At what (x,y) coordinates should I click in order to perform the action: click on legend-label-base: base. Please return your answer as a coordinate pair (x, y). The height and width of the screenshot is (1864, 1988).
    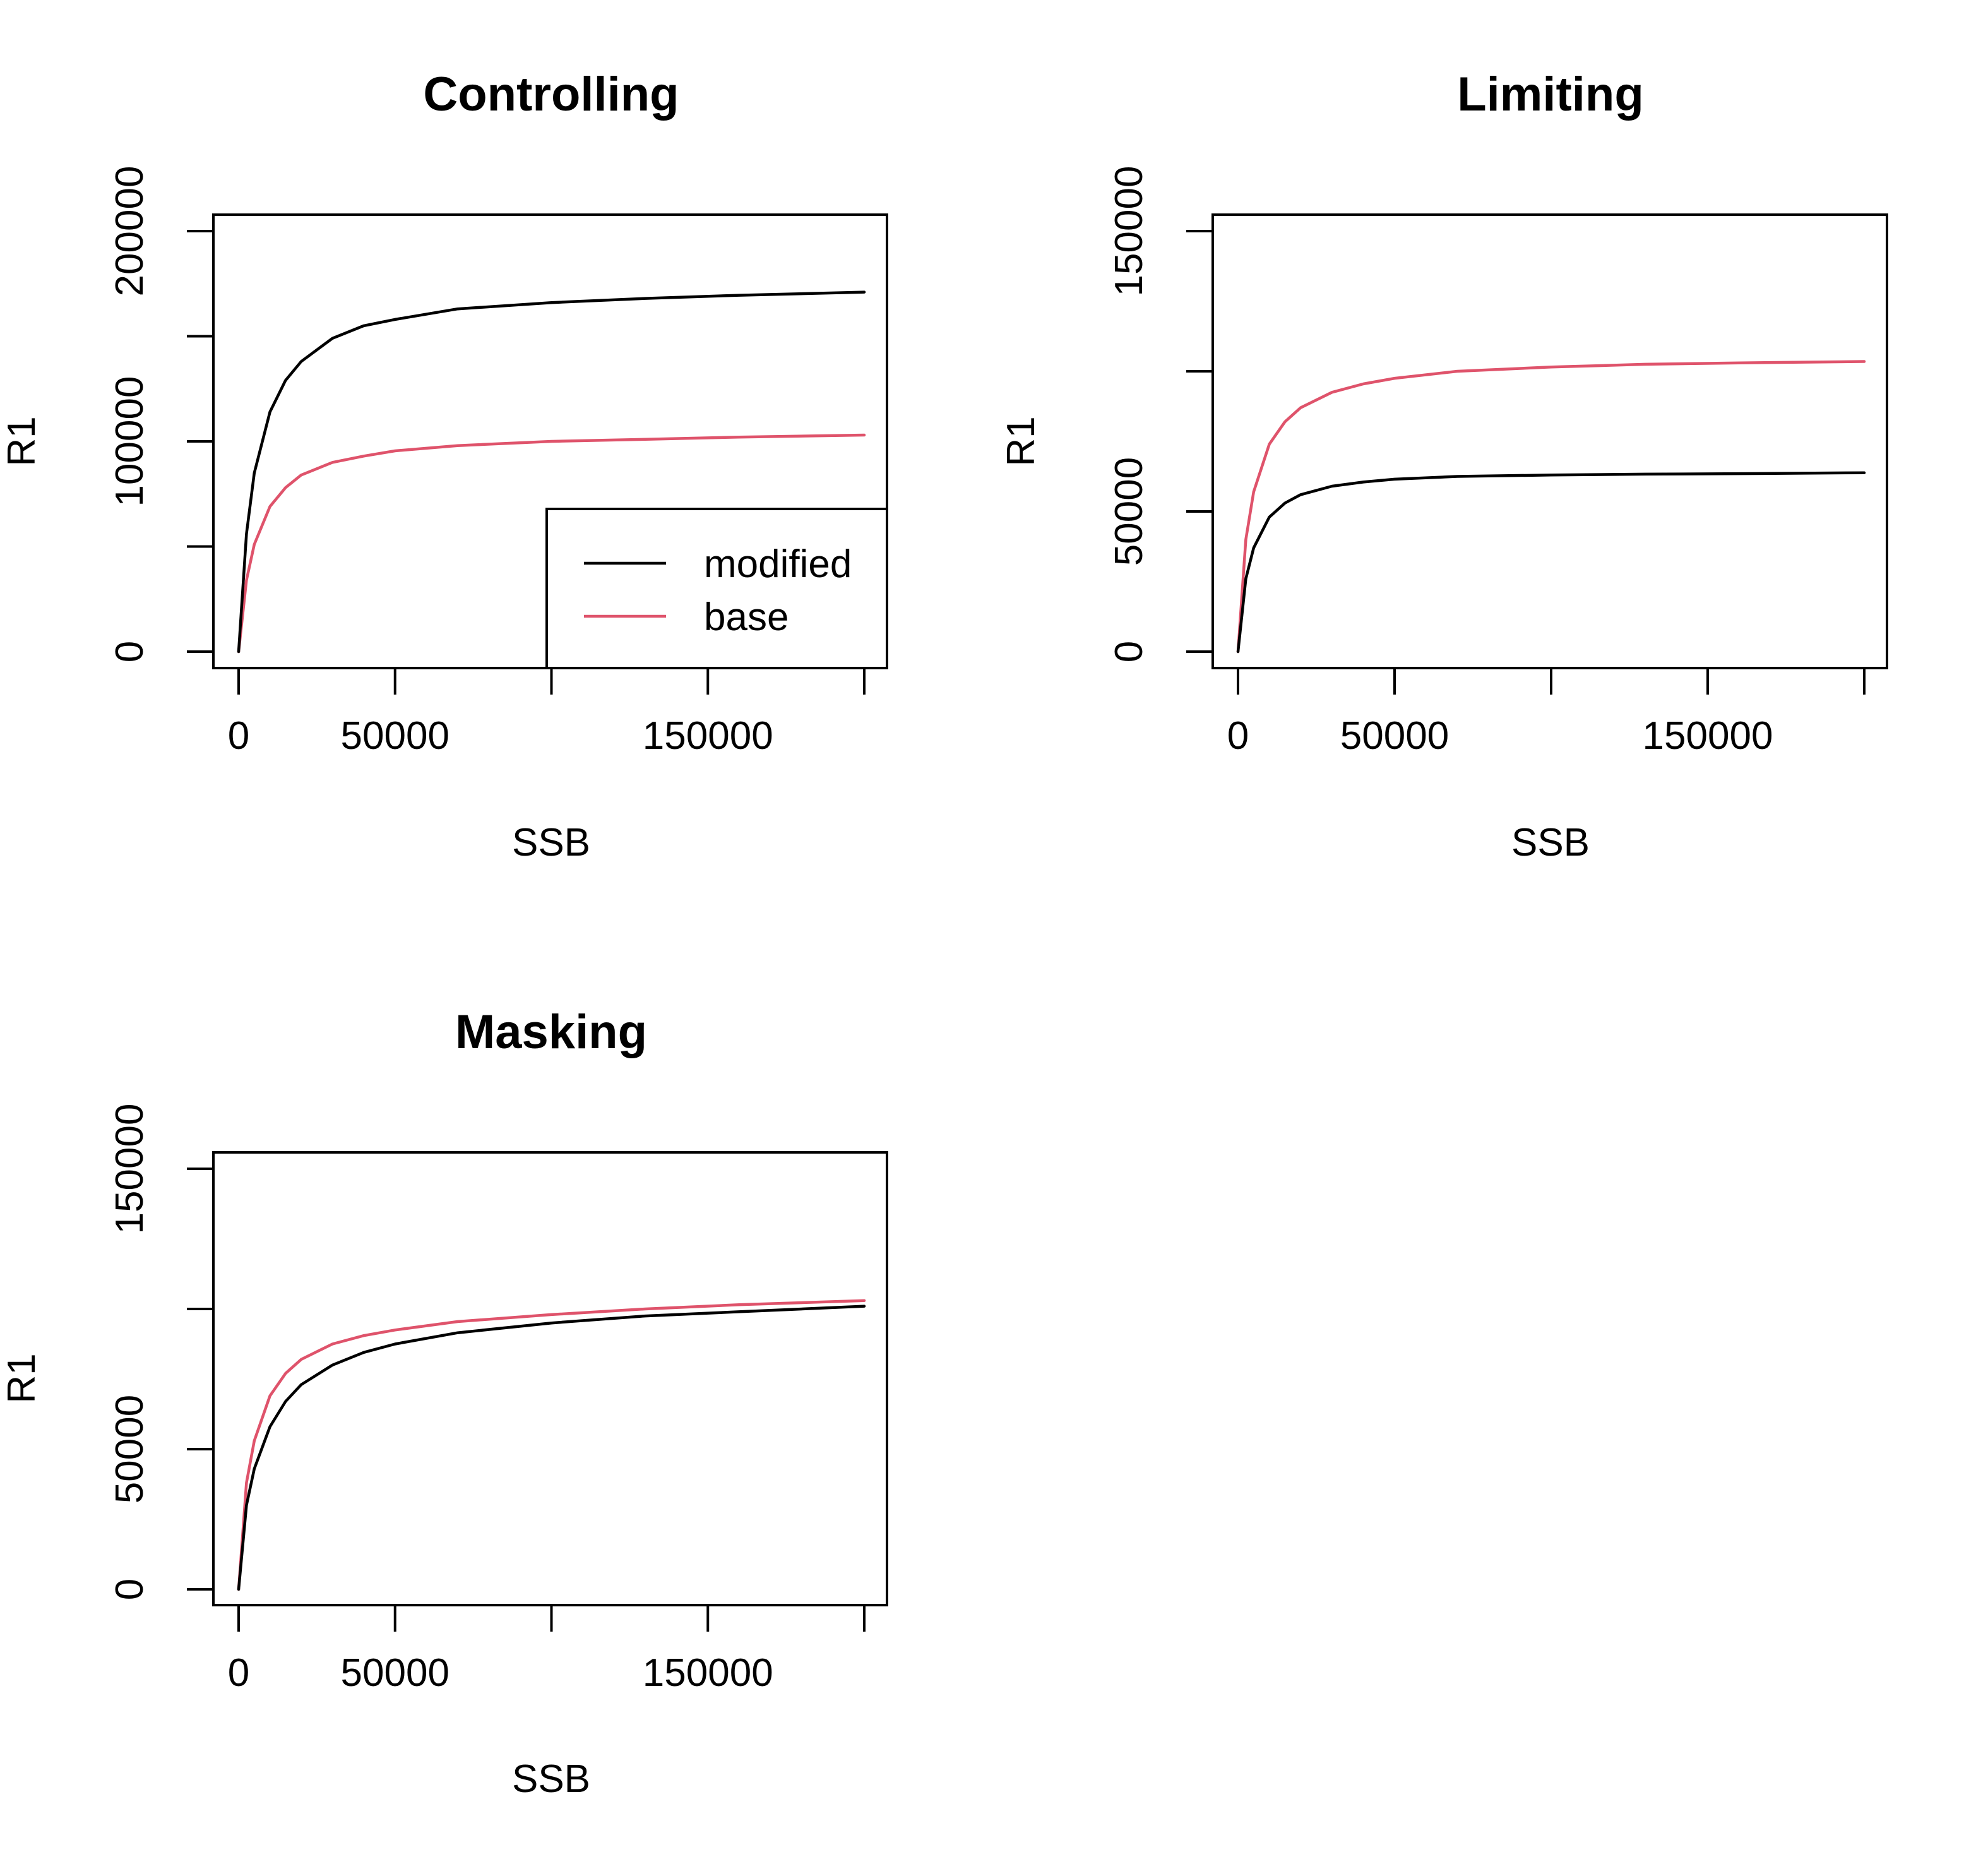
    Looking at the image, I should click on (746, 617).